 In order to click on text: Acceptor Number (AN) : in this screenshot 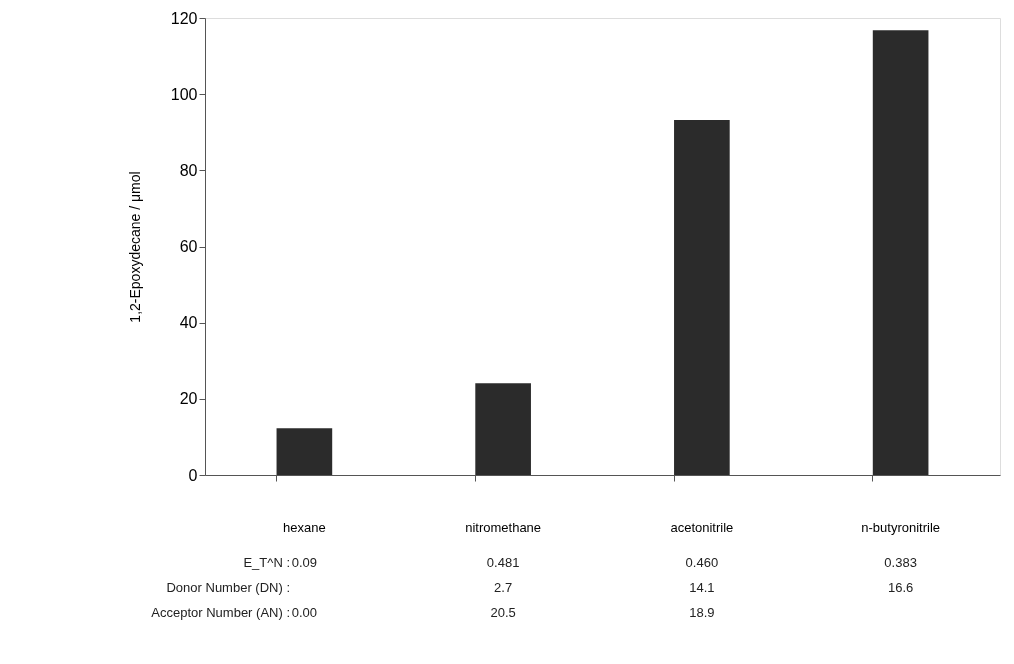, I will do `click(220, 612)`.